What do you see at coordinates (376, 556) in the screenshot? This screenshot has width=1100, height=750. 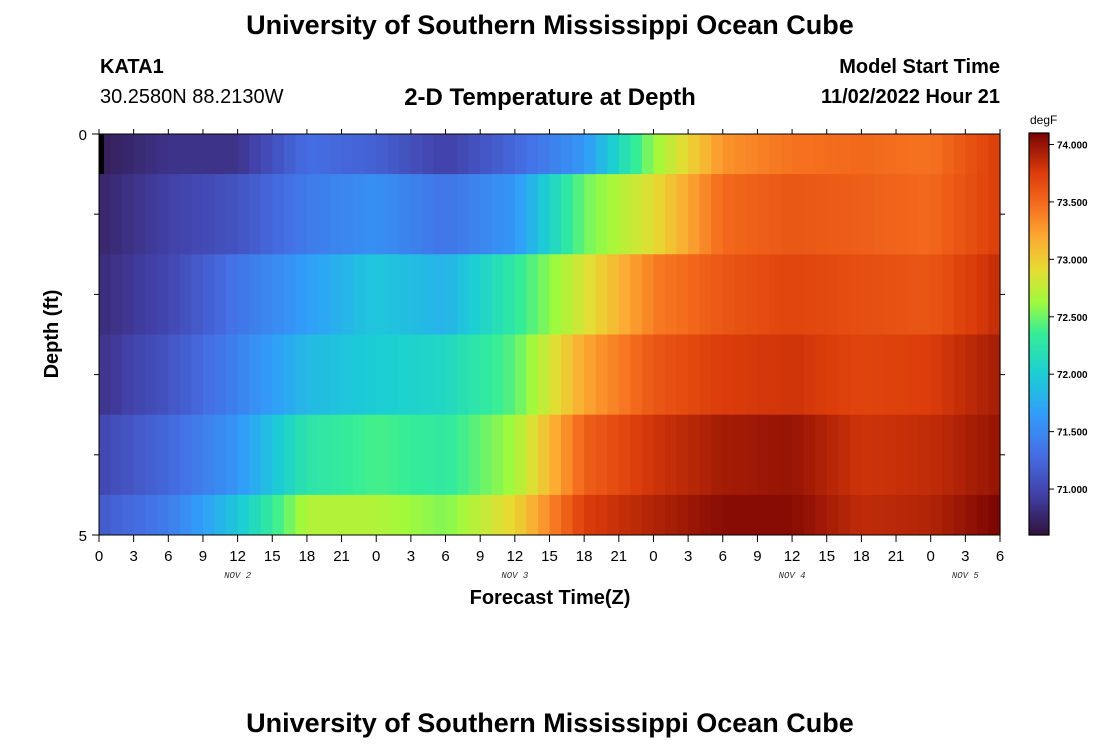 I see `x-tick-label: 0` at bounding box center [376, 556].